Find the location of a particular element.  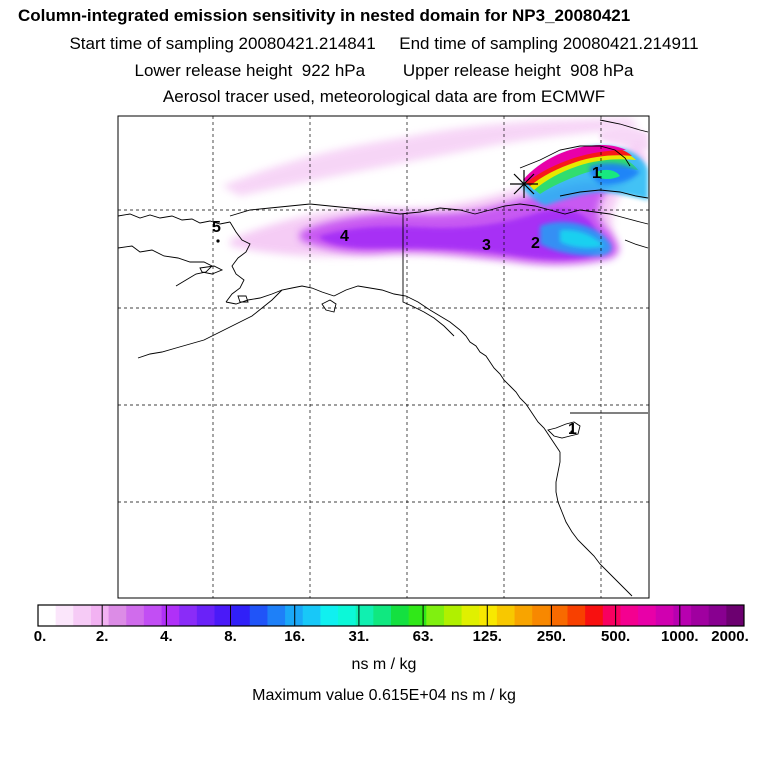

colorbar-tick-label: 16. is located at coordinates (295, 636).